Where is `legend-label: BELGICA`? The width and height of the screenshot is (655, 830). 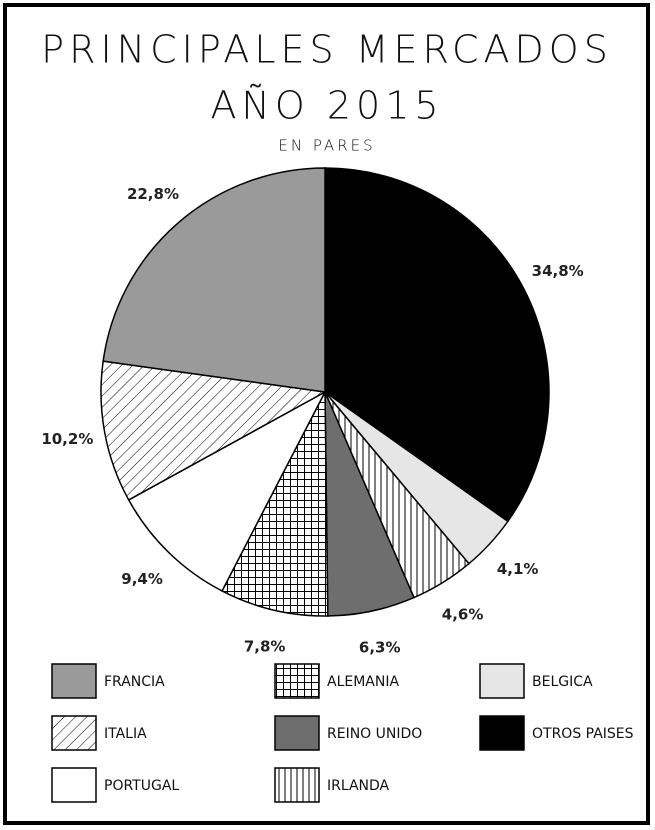
legend-label: BELGICA is located at coordinates (562, 682).